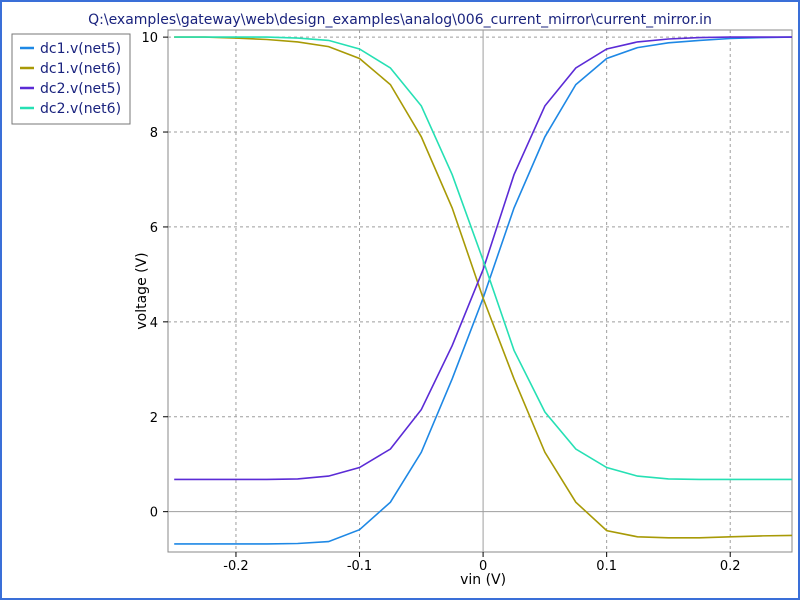 This screenshot has width=800, height=600. What do you see at coordinates (154, 228) in the screenshot?
I see `y-tick-label-3: 6` at bounding box center [154, 228].